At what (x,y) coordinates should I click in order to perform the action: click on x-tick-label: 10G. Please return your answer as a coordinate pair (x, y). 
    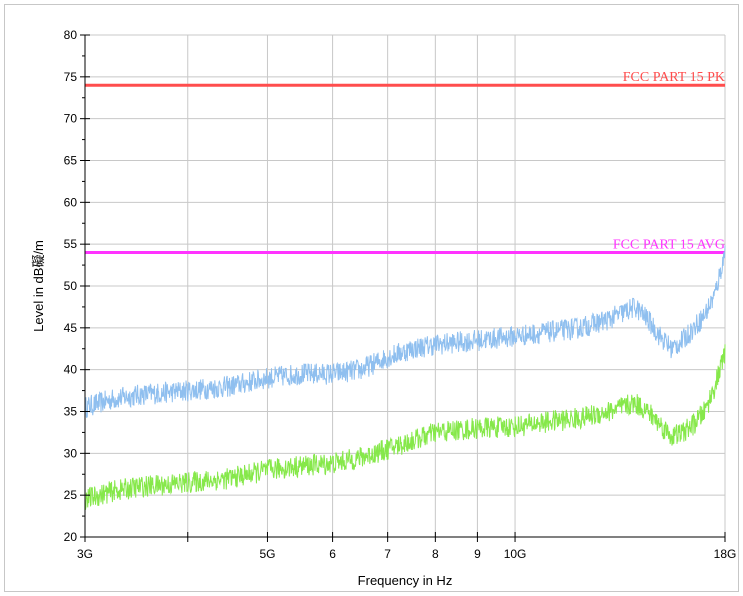
    Looking at the image, I should click on (515, 554).